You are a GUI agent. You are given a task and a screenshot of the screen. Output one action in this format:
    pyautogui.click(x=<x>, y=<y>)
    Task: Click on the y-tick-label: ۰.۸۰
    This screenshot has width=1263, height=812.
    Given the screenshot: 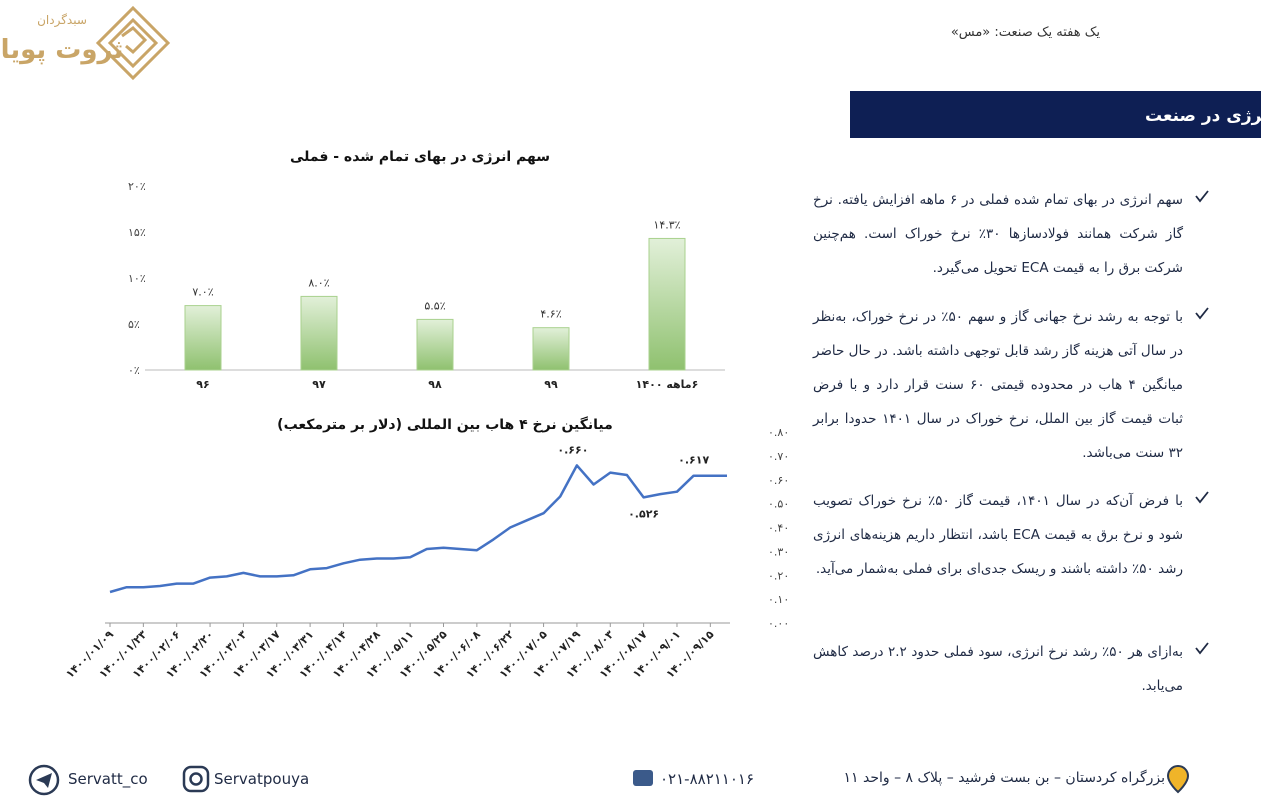 What is the action you would take?
    pyautogui.click(x=778, y=432)
    